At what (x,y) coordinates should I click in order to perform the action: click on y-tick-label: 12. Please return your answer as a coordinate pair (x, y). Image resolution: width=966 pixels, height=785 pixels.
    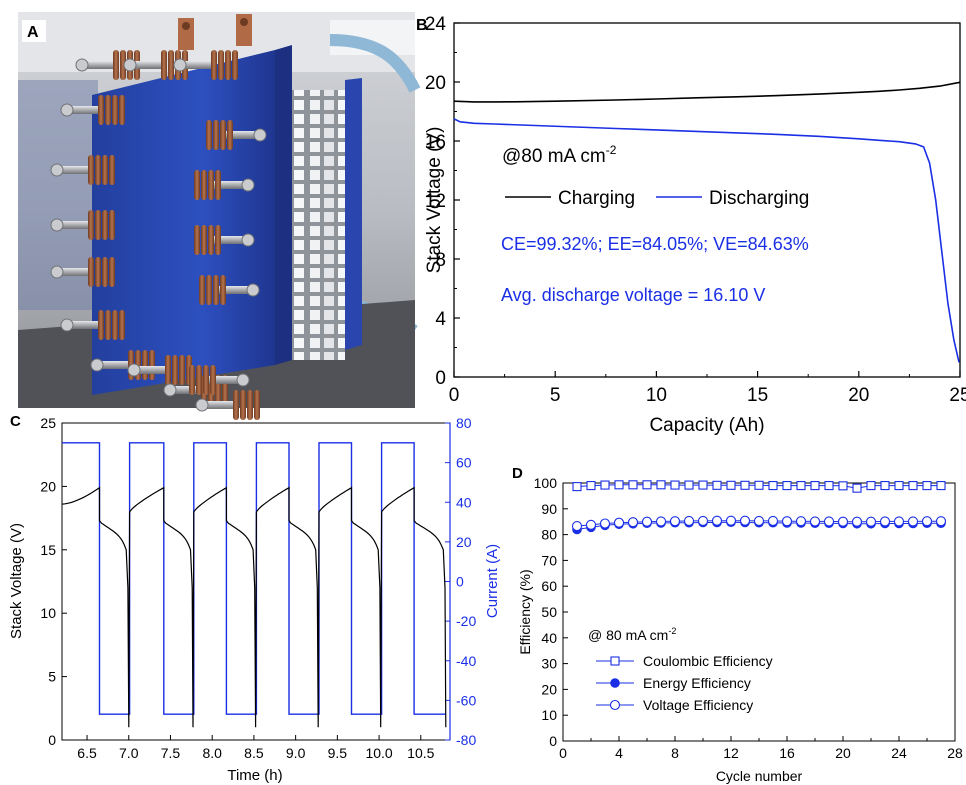
    Looking at the image, I should click on (435, 201).